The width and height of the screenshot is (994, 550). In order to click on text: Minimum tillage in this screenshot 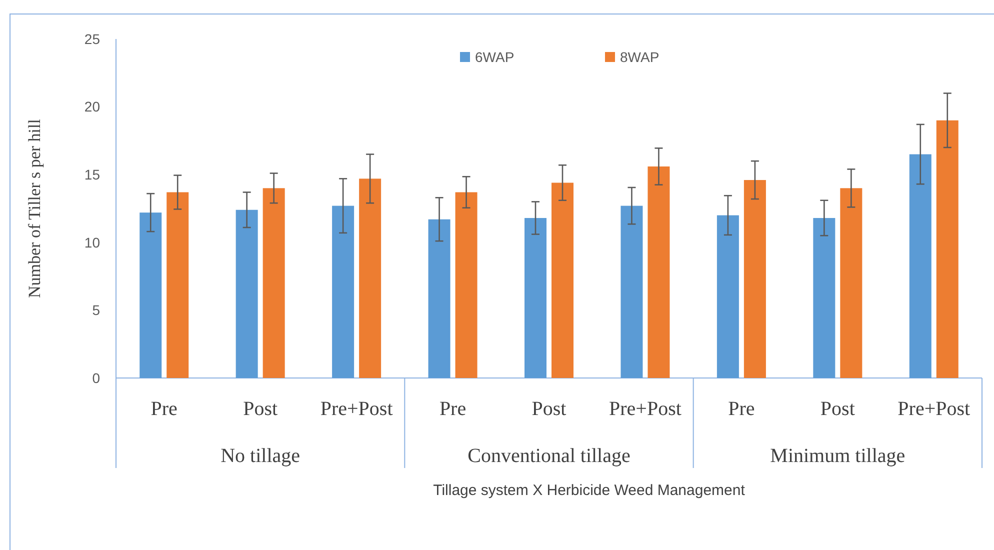, I will do `click(838, 456)`.